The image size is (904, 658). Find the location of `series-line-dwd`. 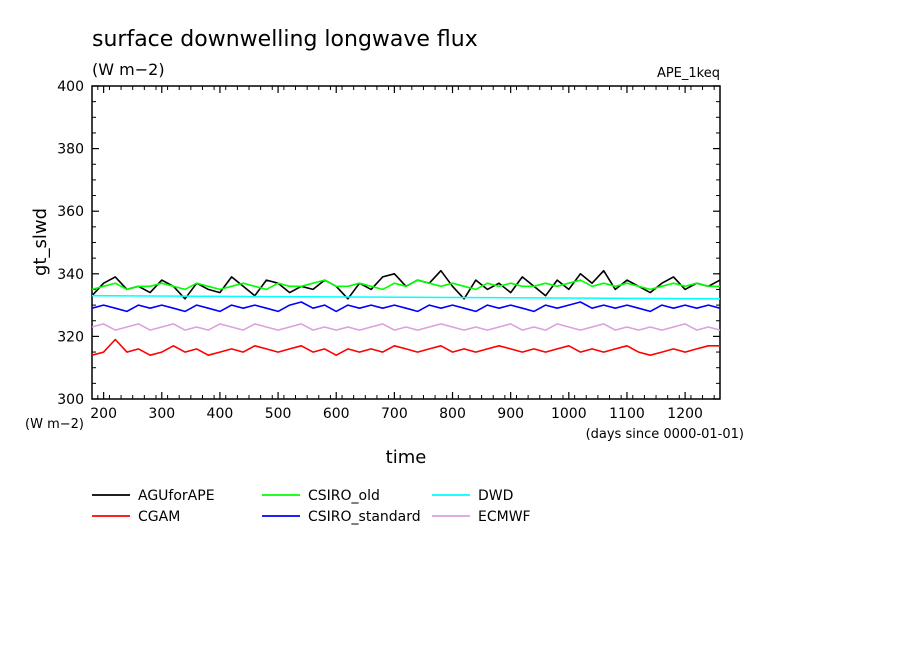

series-line-dwd is located at coordinates (406, 297).